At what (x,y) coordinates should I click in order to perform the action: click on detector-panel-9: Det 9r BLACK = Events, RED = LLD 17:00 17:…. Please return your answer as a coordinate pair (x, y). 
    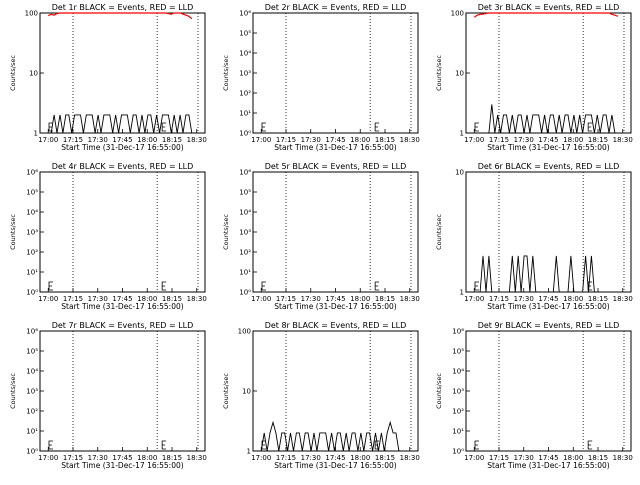
    Looking at the image, I should click on (534, 395).